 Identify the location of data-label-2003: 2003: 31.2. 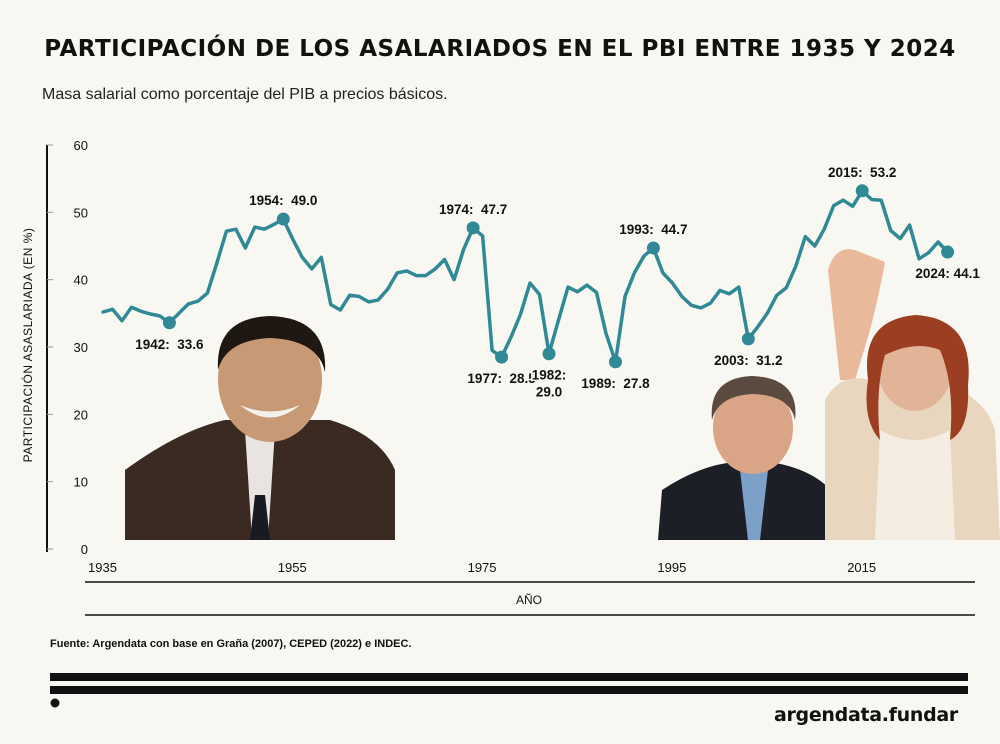
(748, 360).